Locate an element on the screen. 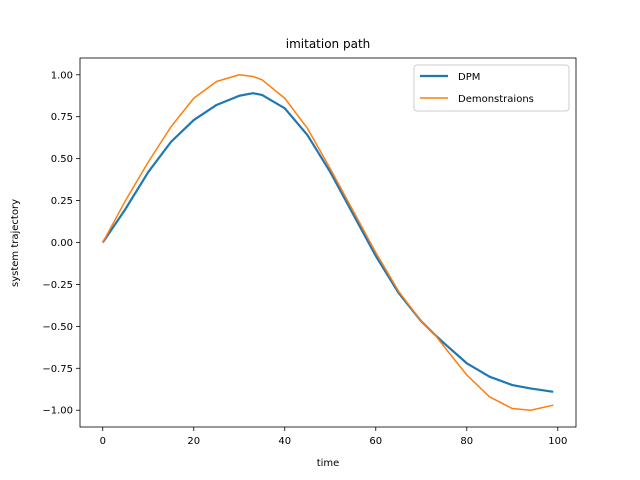 The image size is (640, 480). y-tick-label: 0.50 is located at coordinates (62, 159).